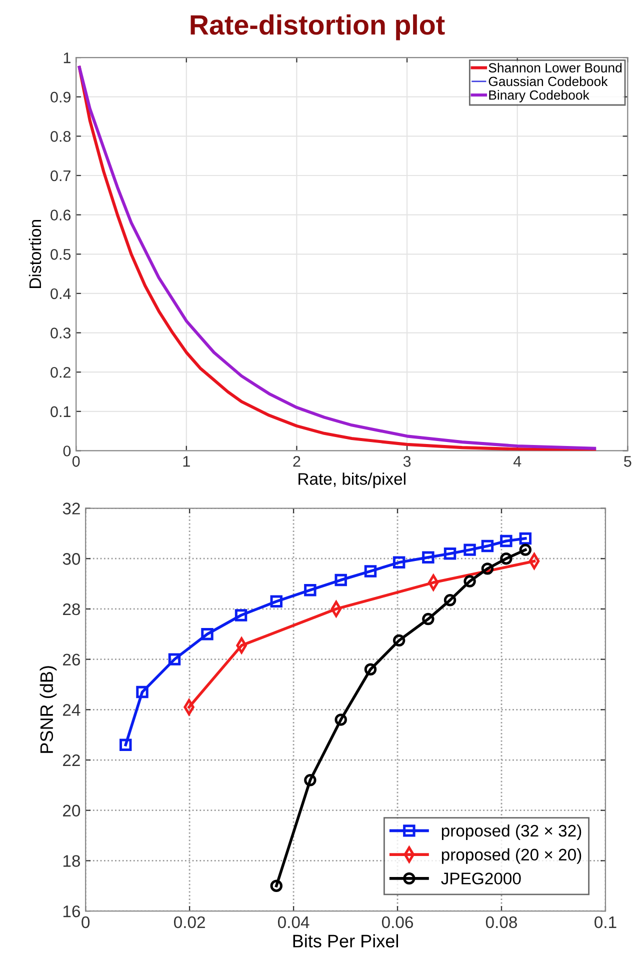 Image resolution: width=634 pixels, height=959 pixels. I want to click on y-tick-label: 32, so click(71, 508).